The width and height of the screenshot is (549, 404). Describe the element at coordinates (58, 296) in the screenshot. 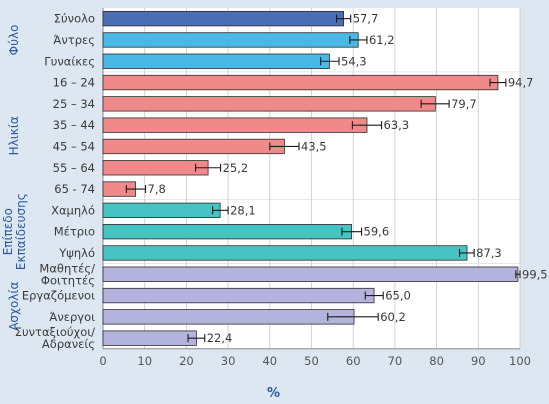

I see `category-label: Εργαζόμενοι` at that location.